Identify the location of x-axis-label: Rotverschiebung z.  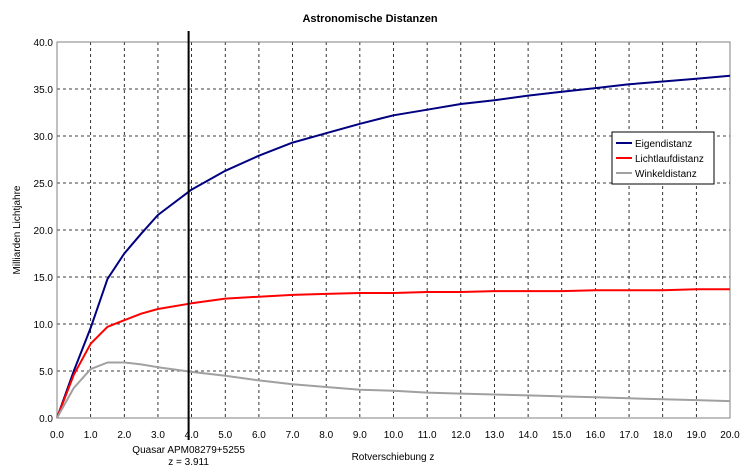
(393, 457).